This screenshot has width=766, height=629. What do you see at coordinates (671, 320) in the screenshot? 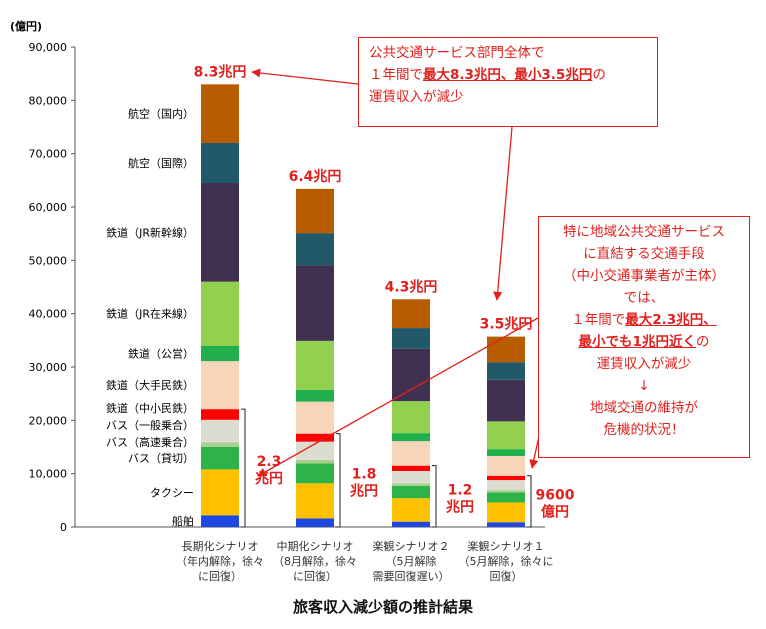
I see `annotation-highlight: 最大2.3兆円、` at bounding box center [671, 320].